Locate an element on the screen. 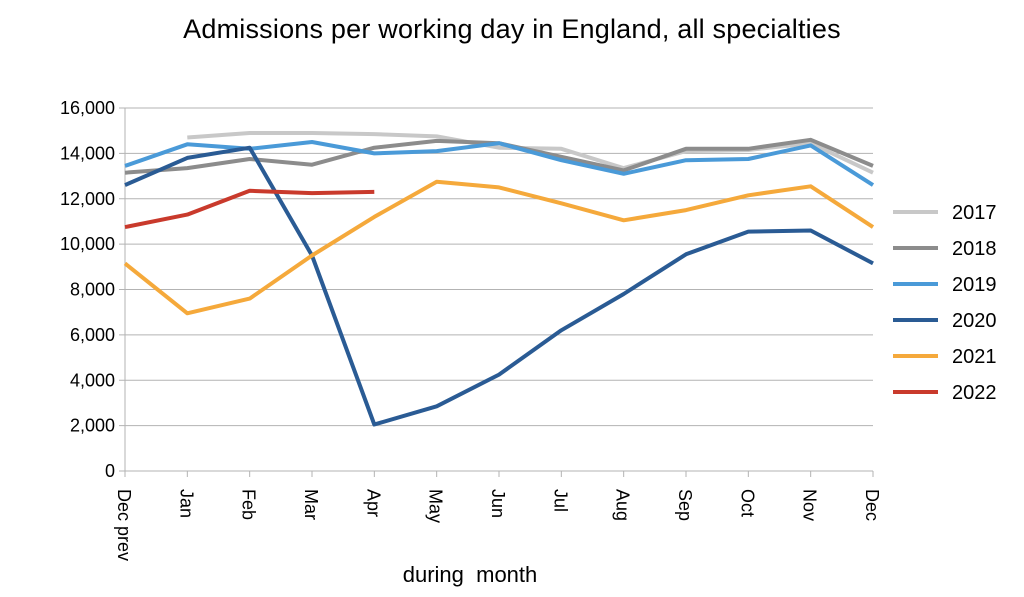  legend-item-2019: 2019 is located at coordinates (945, 285).